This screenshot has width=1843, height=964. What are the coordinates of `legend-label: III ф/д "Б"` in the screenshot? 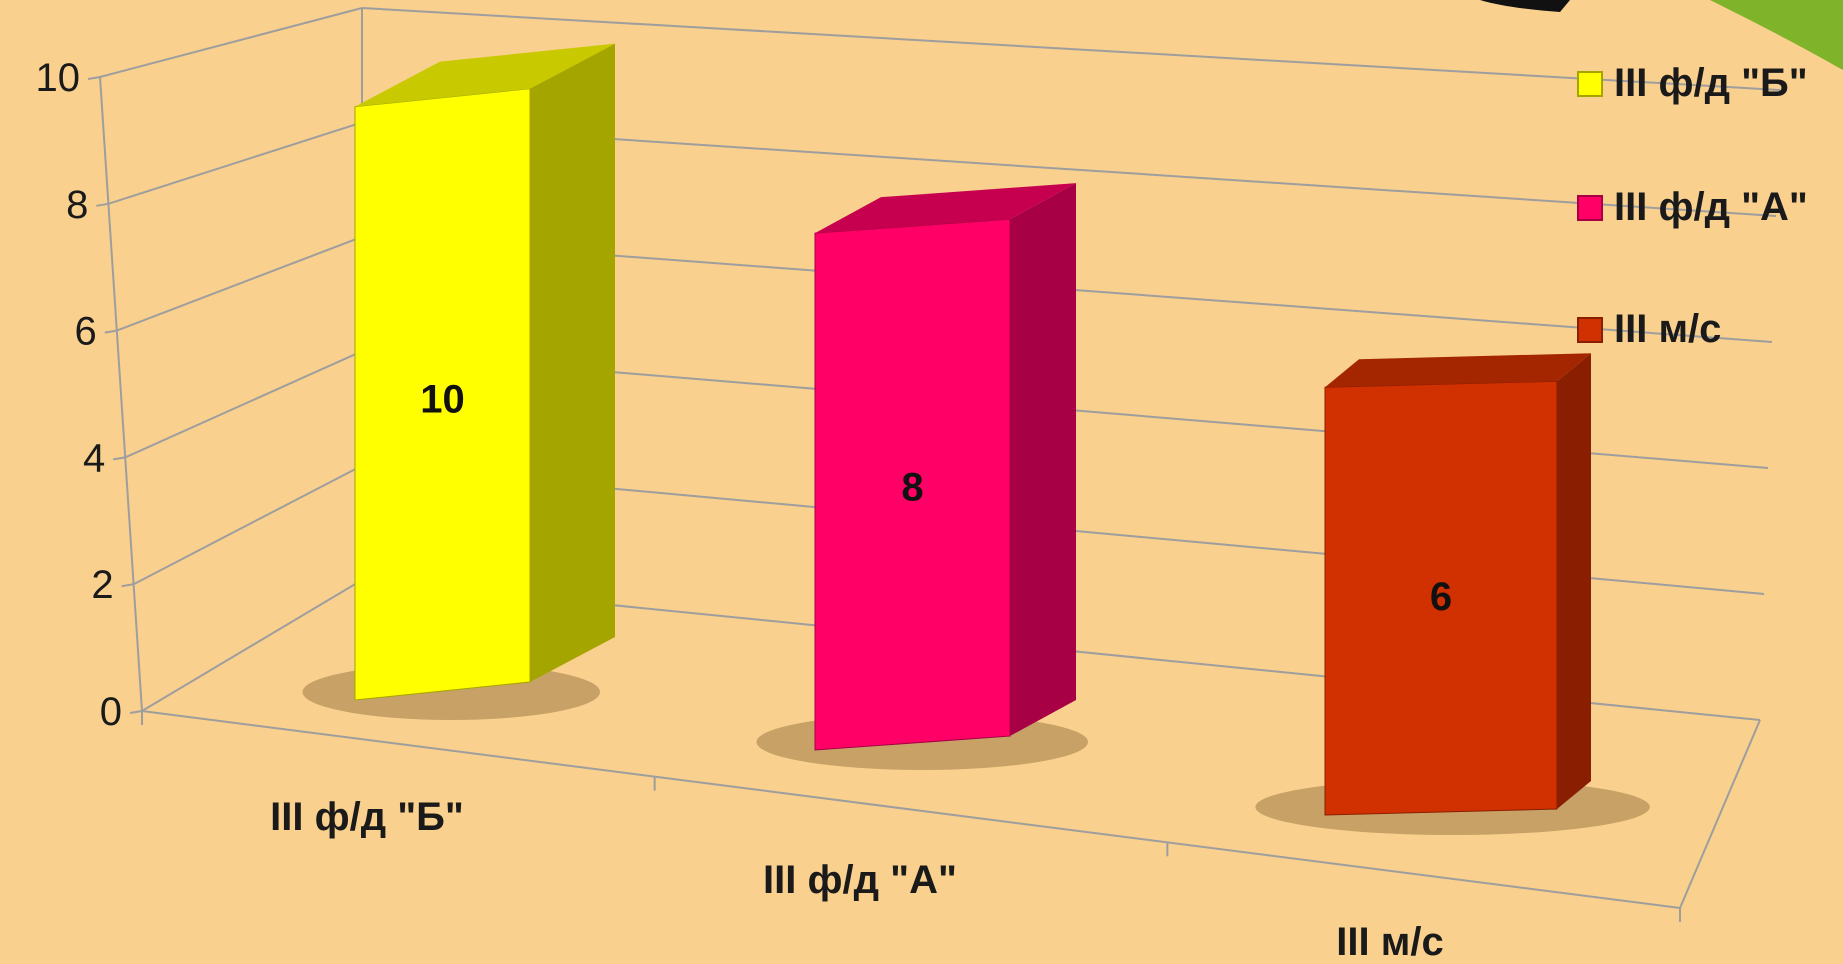 It's located at (1711, 83).